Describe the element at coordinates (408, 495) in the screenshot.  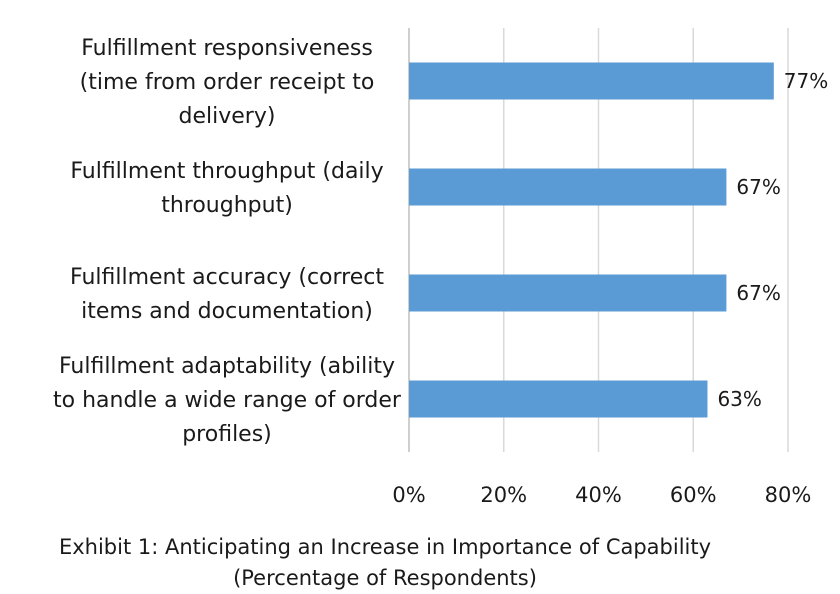
I see `x-tick-label-0: 0%` at that location.